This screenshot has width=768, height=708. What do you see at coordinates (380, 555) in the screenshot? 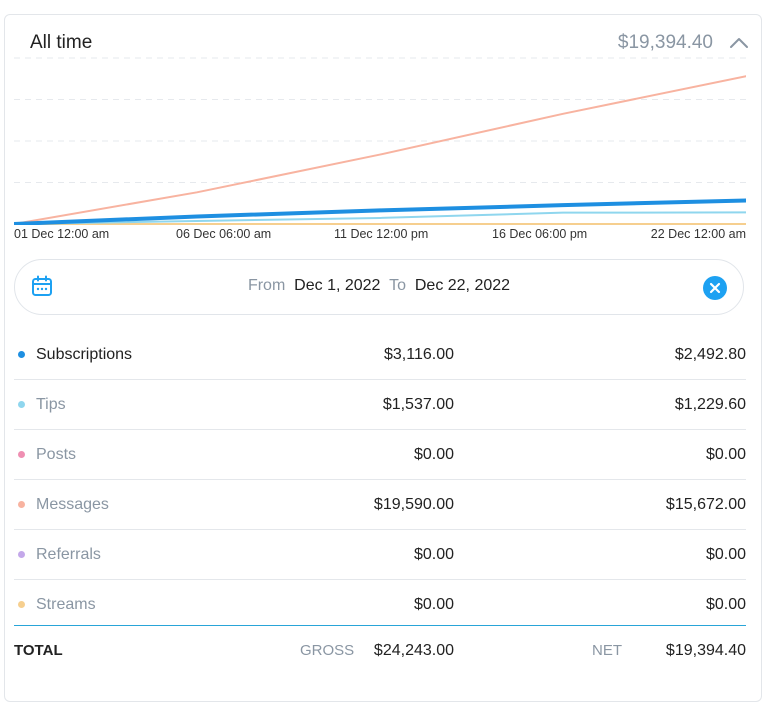
I see `list-item: Referrals $0.00 $0.00` at bounding box center [380, 555].